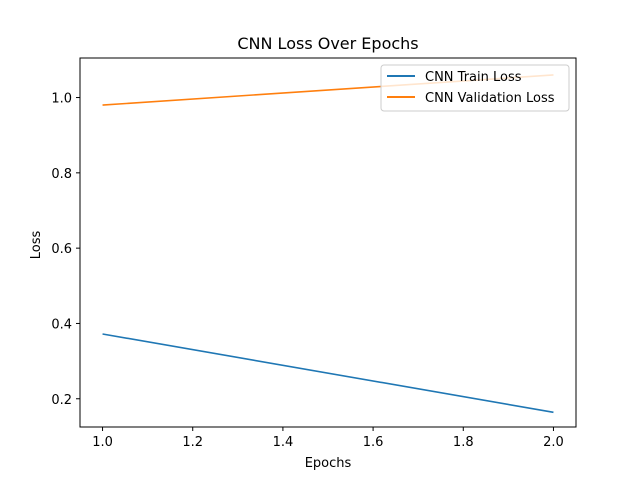  I want to click on x-tick-label-4: 1.8, so click(463, 442).